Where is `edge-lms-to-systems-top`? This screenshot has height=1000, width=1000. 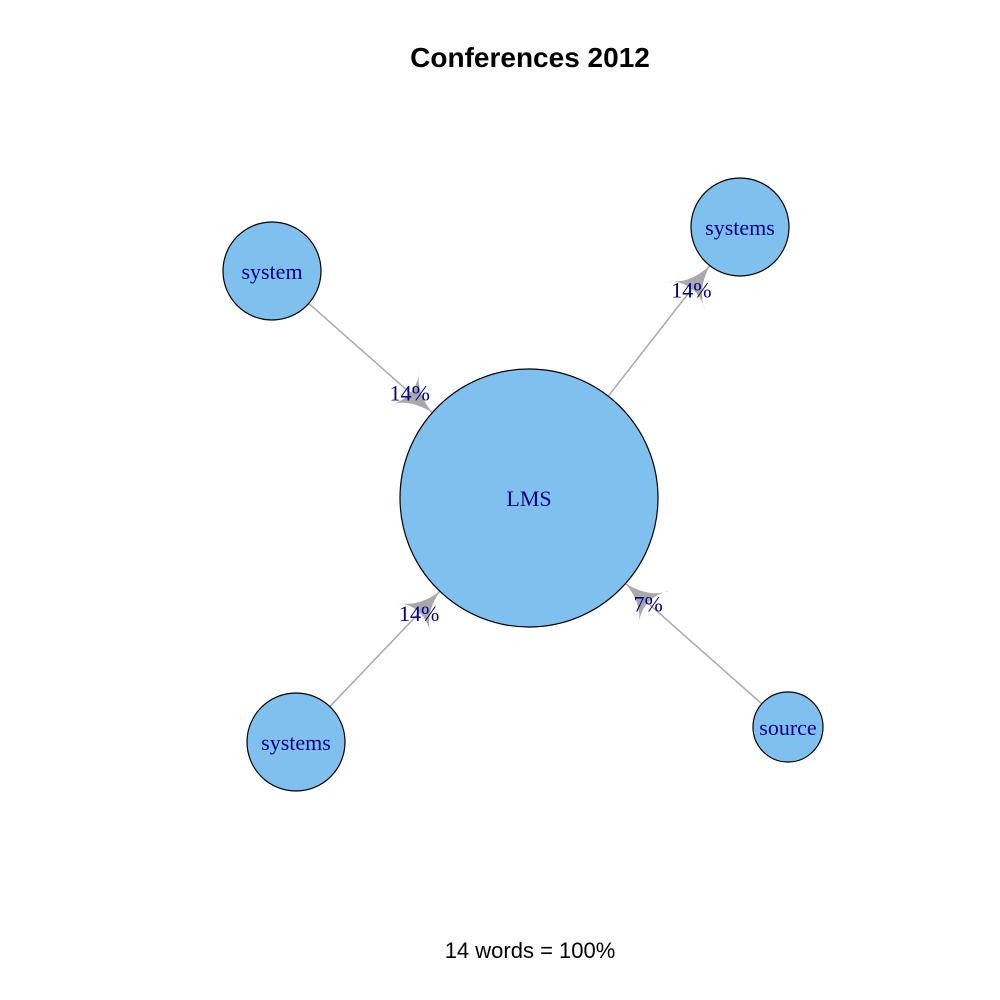 edge-lms-to-systems-top is located at coordinates (659, 331).